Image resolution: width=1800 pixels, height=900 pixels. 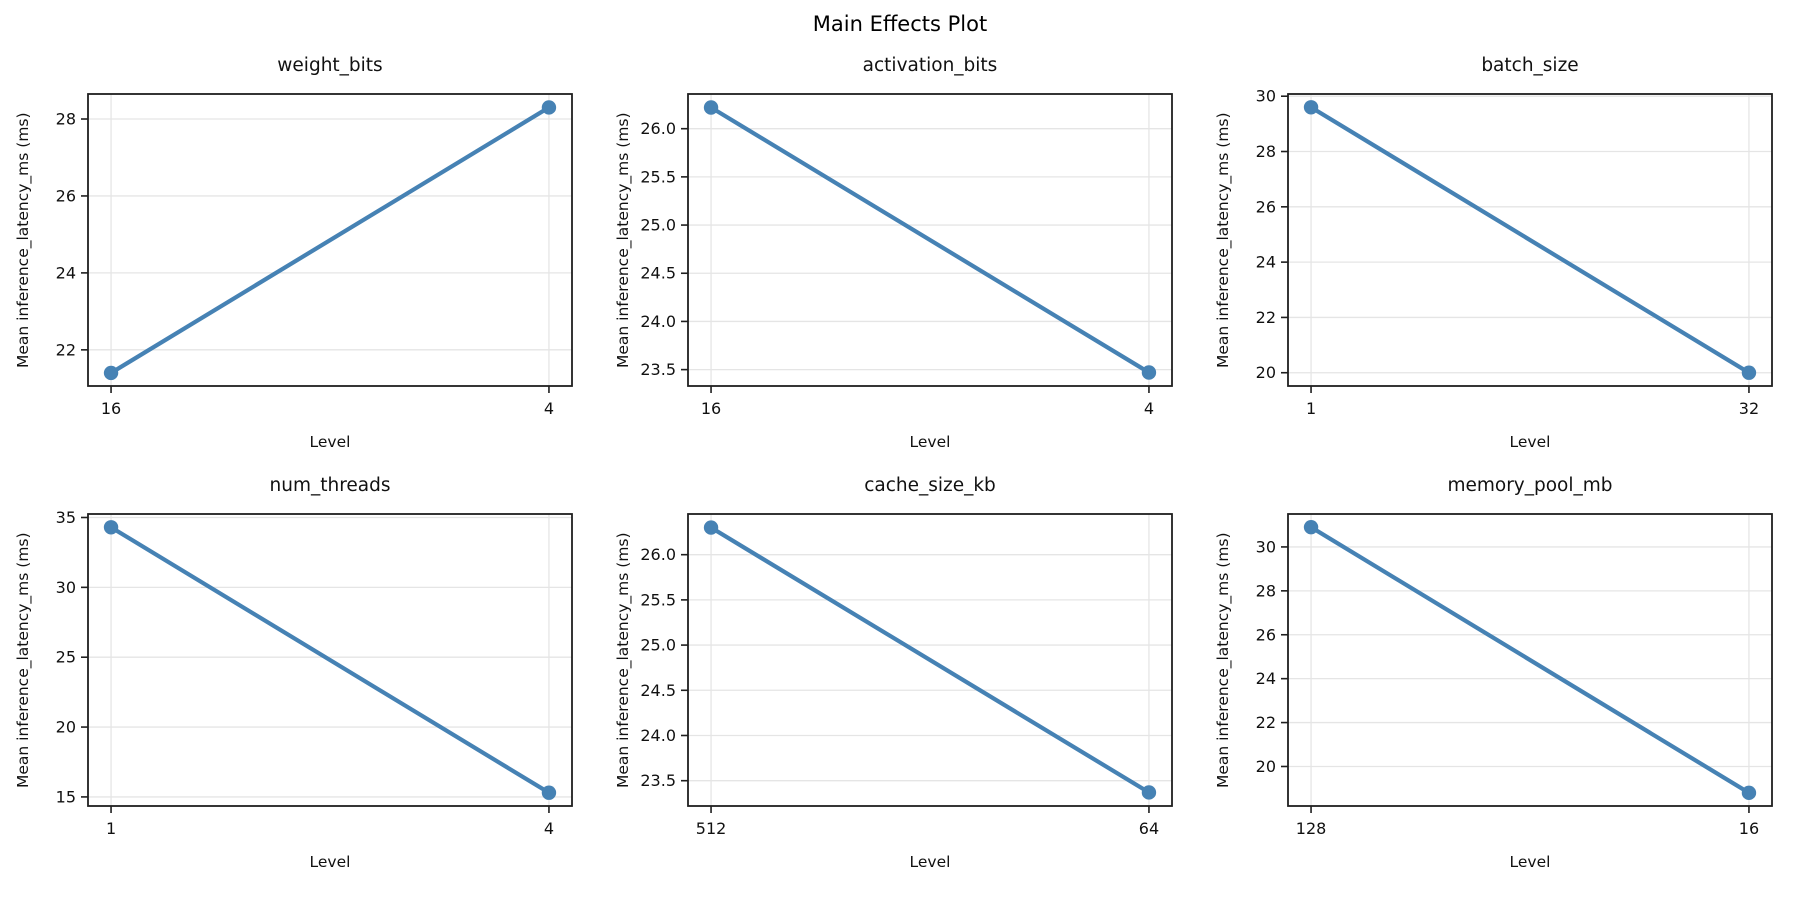 I want to click on plot-area: 20 22 24 26 28 30 1 32, so click(x=1514, y=252).